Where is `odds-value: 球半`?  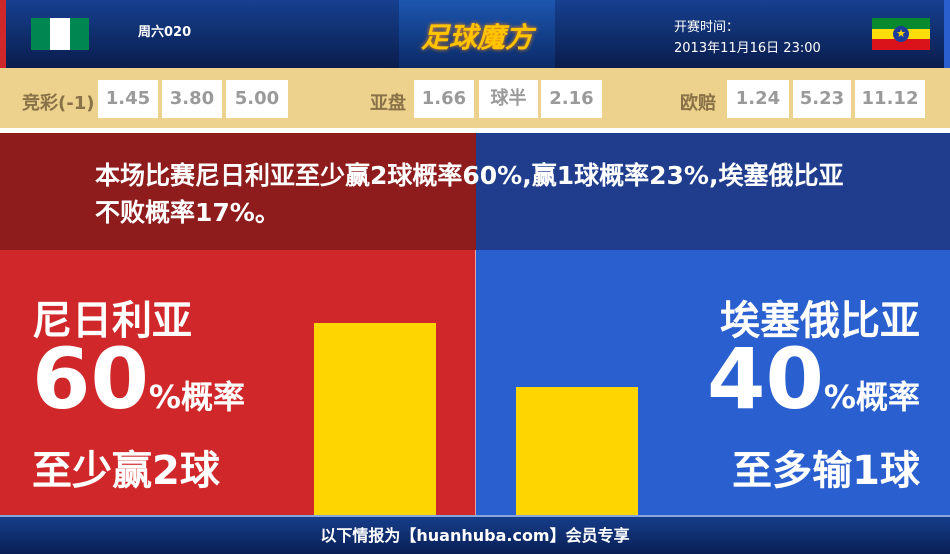 odds-value: 球半 is located at coordinates (508, 99).